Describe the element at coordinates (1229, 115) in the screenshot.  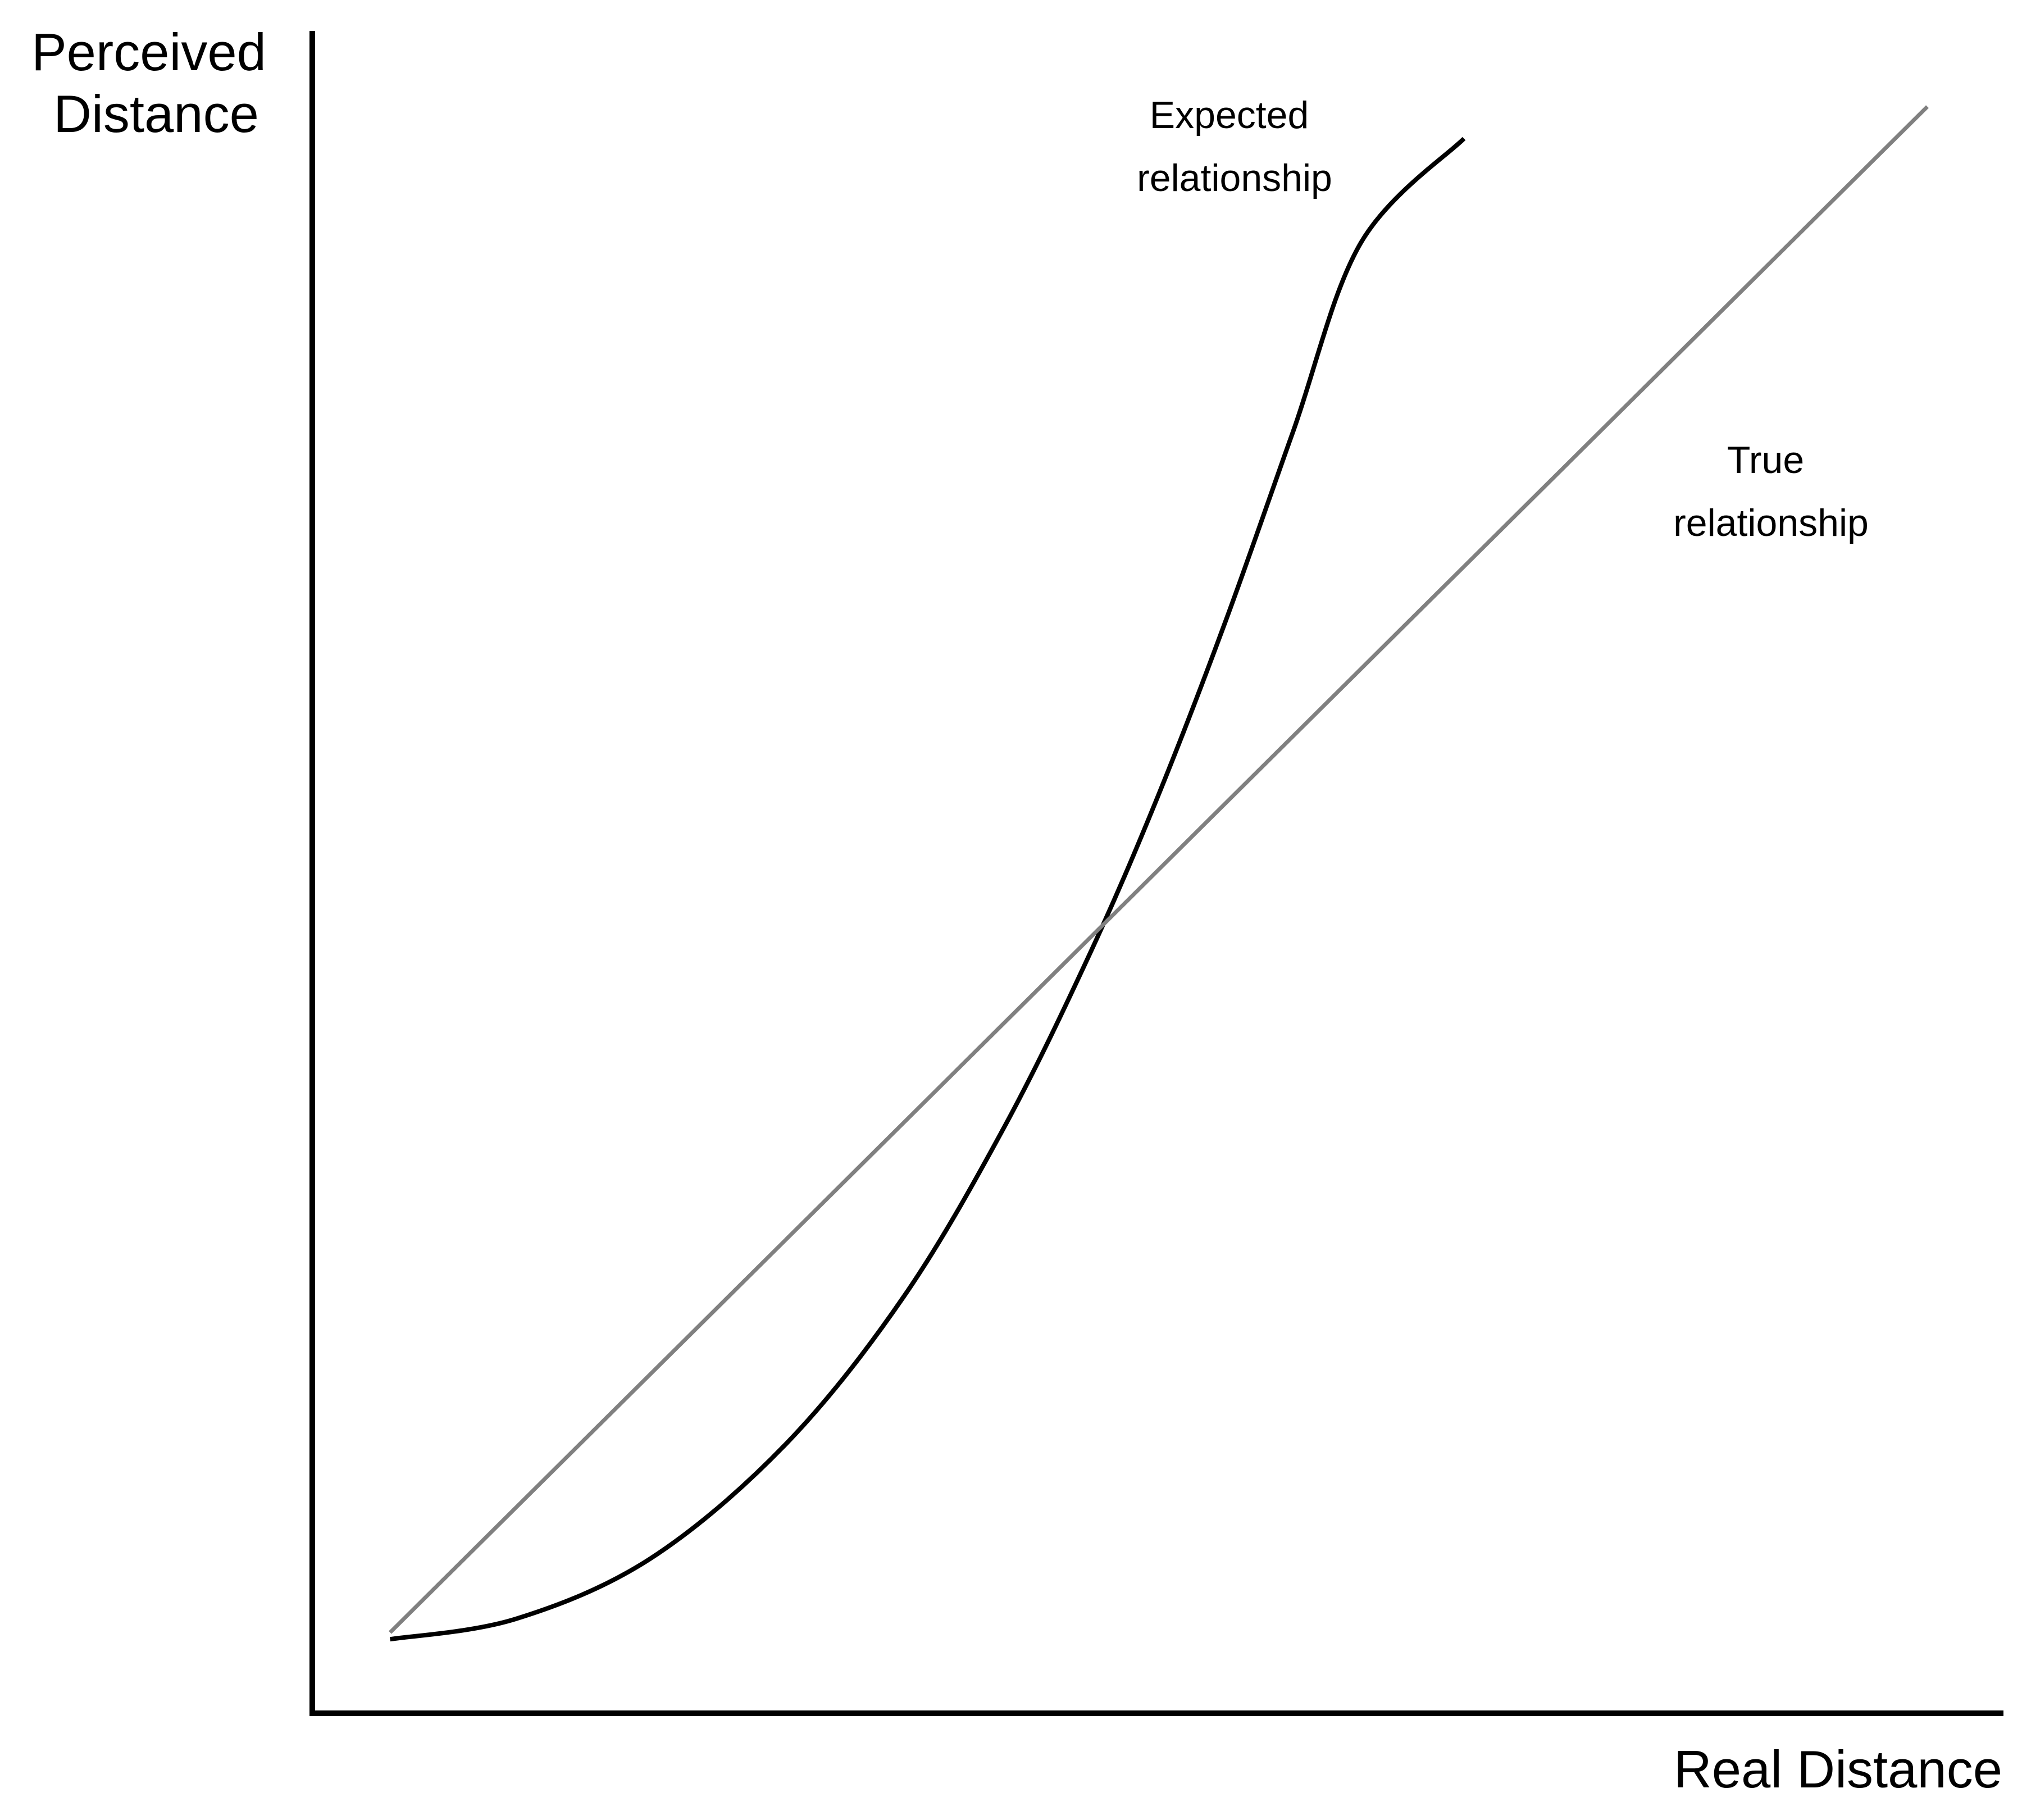
I see `expected-label-line-1: Expected` at that location.